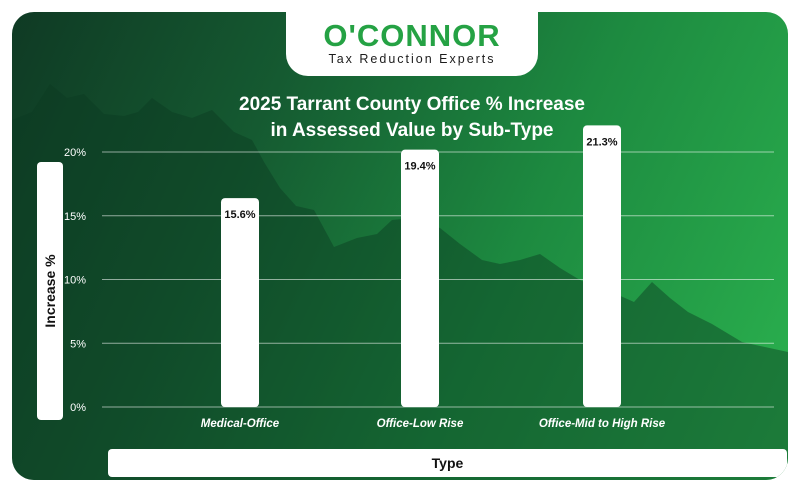 The height and width of the screenshot is (492, 800). Describe the element at coordinates (78, 344) in the screenshot. I see `y-tick-label: 5%` at that location.